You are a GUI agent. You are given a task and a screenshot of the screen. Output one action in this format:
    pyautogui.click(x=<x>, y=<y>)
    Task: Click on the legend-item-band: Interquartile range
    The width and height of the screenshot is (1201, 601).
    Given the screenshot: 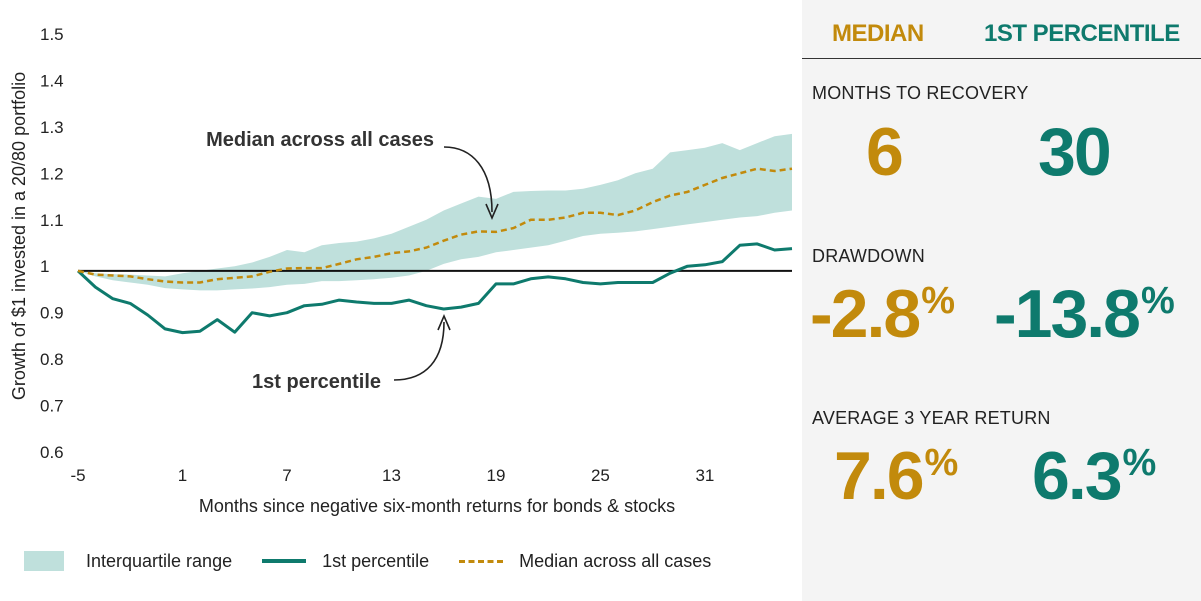 What is the action you would take?
    pyautogui.click(x=128, y=561)
    